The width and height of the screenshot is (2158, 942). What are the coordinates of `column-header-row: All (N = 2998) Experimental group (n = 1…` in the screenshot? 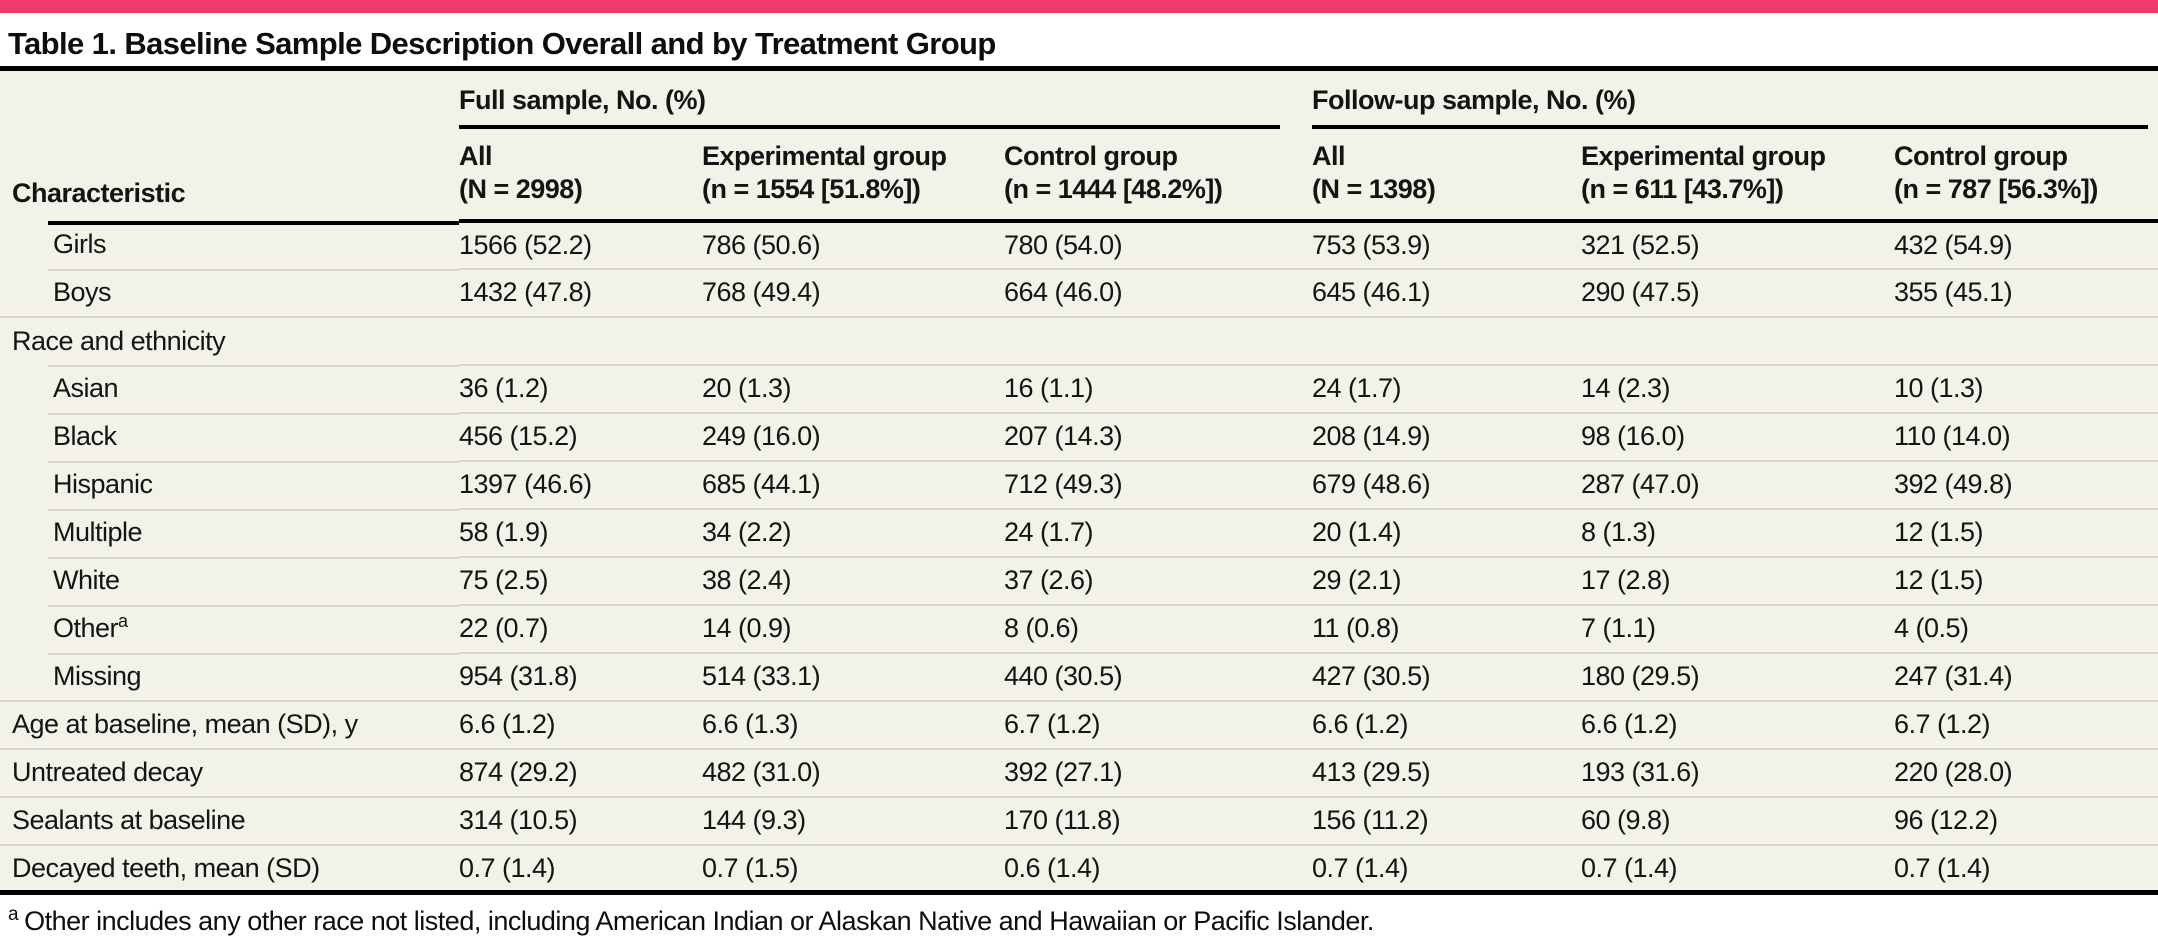 It's located at (1079, 175).